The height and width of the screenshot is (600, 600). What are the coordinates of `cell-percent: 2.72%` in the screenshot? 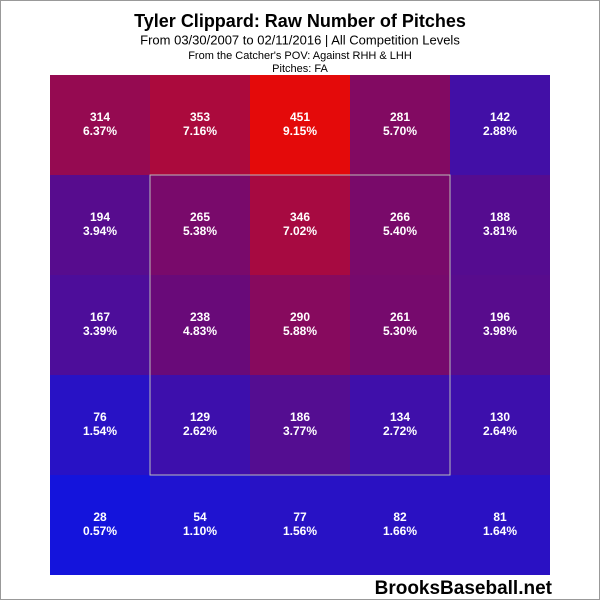 It's located at (400, 431).